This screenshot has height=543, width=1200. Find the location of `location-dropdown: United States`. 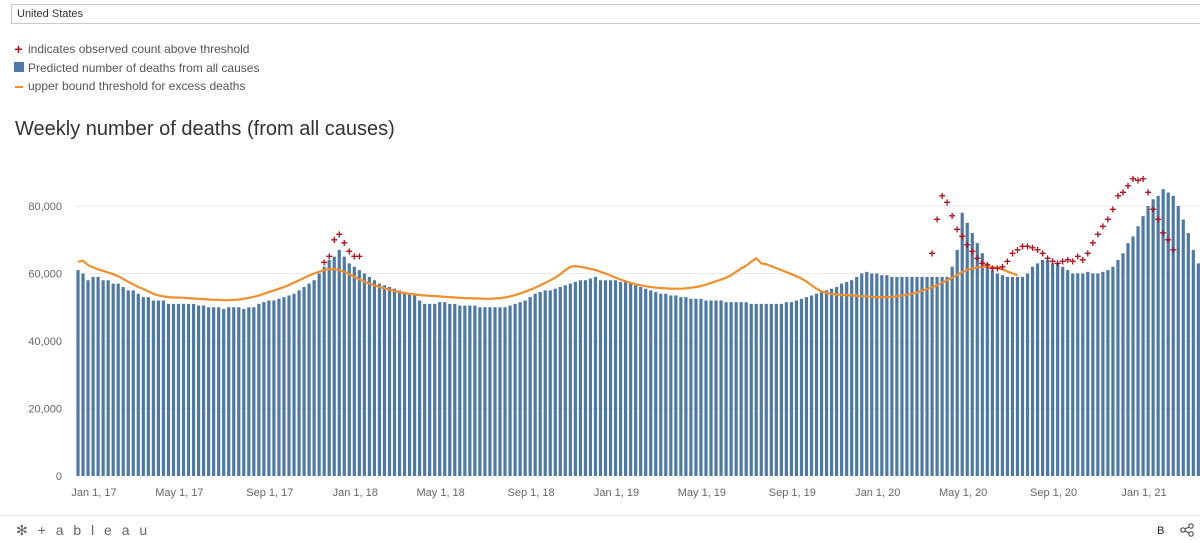

location-dropdown: United States is located at coordinates (605, 14).